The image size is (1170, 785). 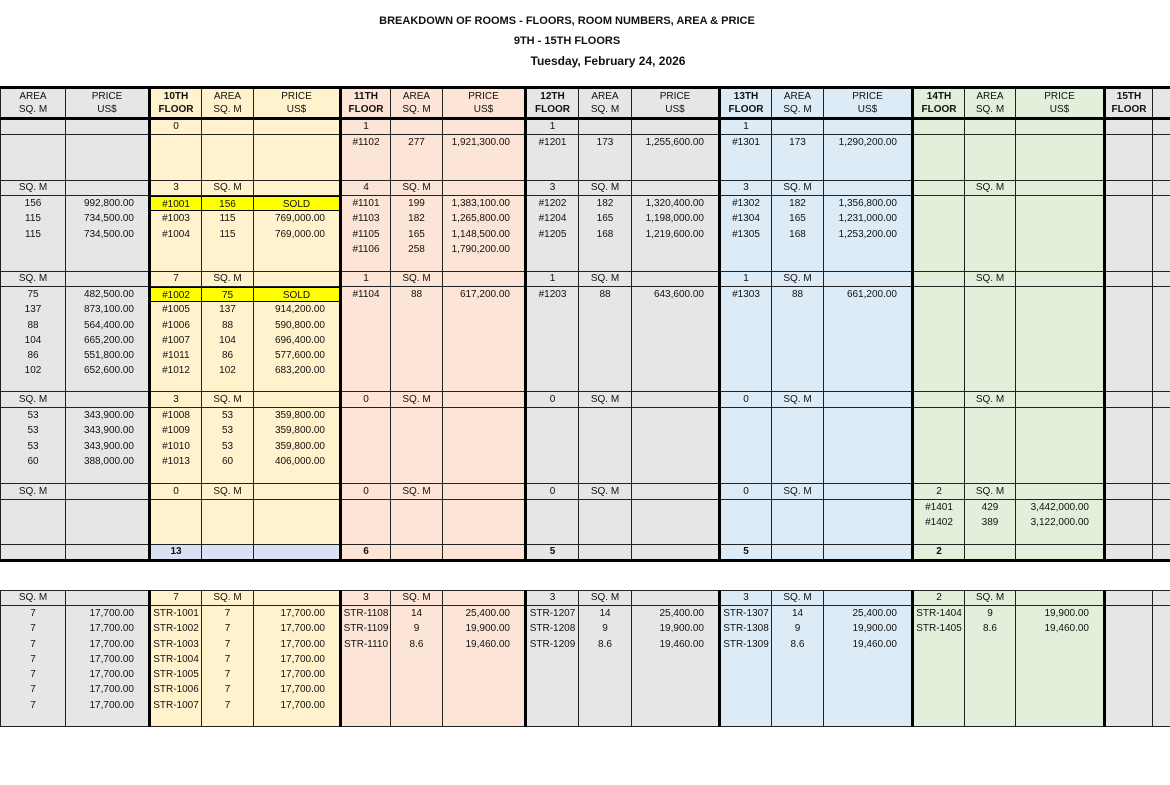 What do you see at coordinates (488, 629) in the screenshot?
I see `price-value: 19,900.00` at bounding box center [488, 629].